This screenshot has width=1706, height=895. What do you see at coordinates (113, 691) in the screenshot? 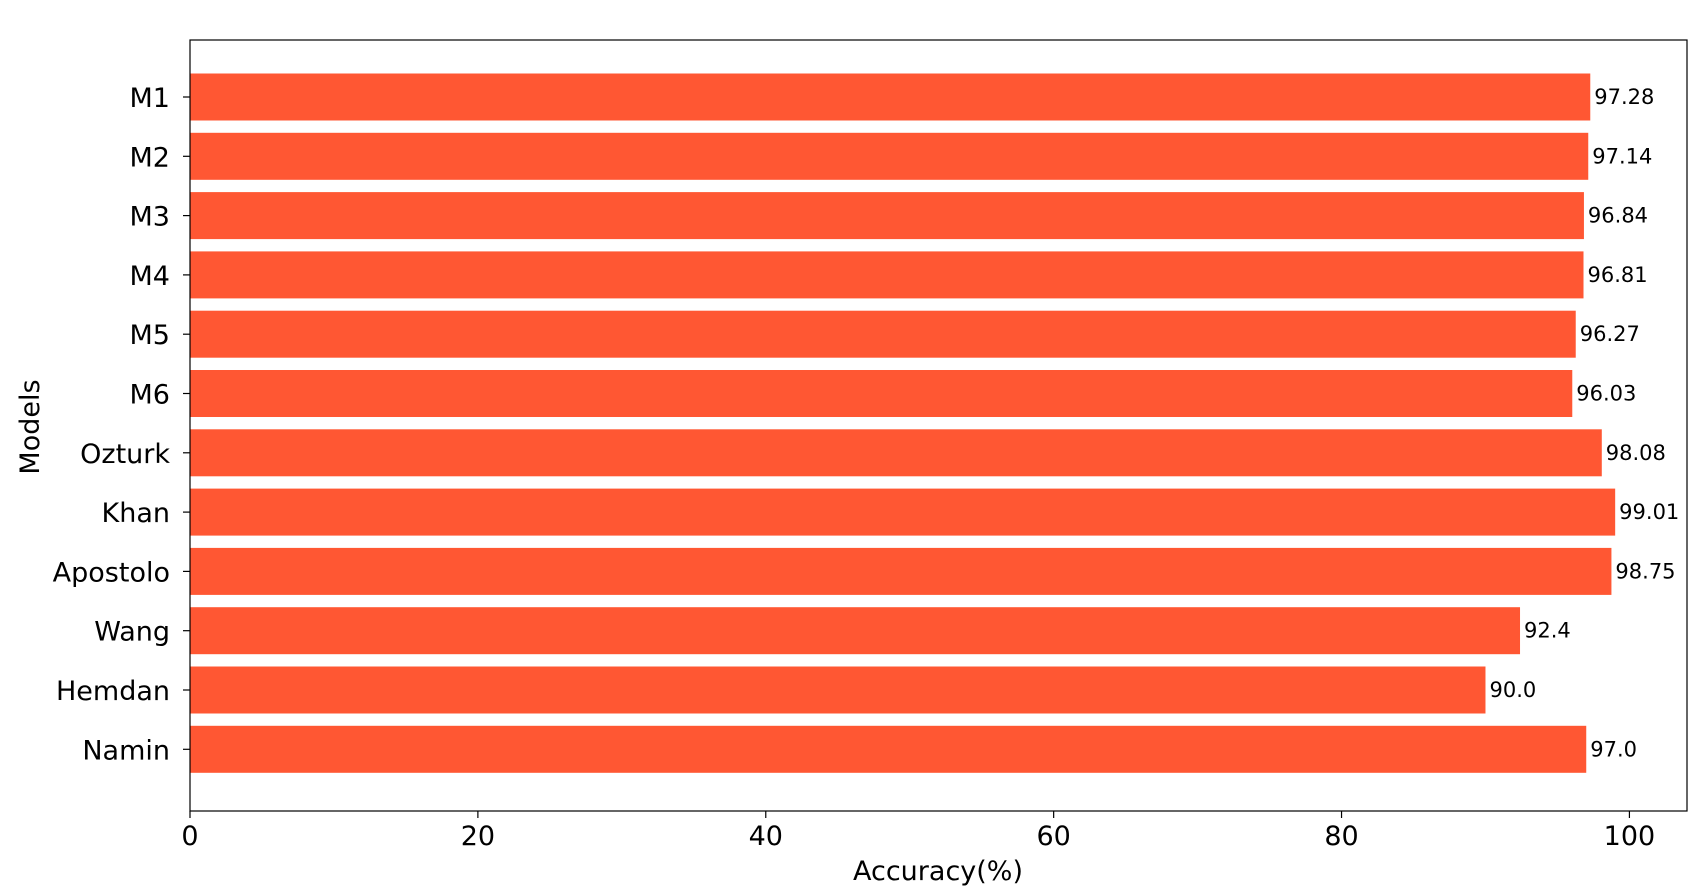
I see `y-tick-label: Hemdan` at bounding box center [113, 691].